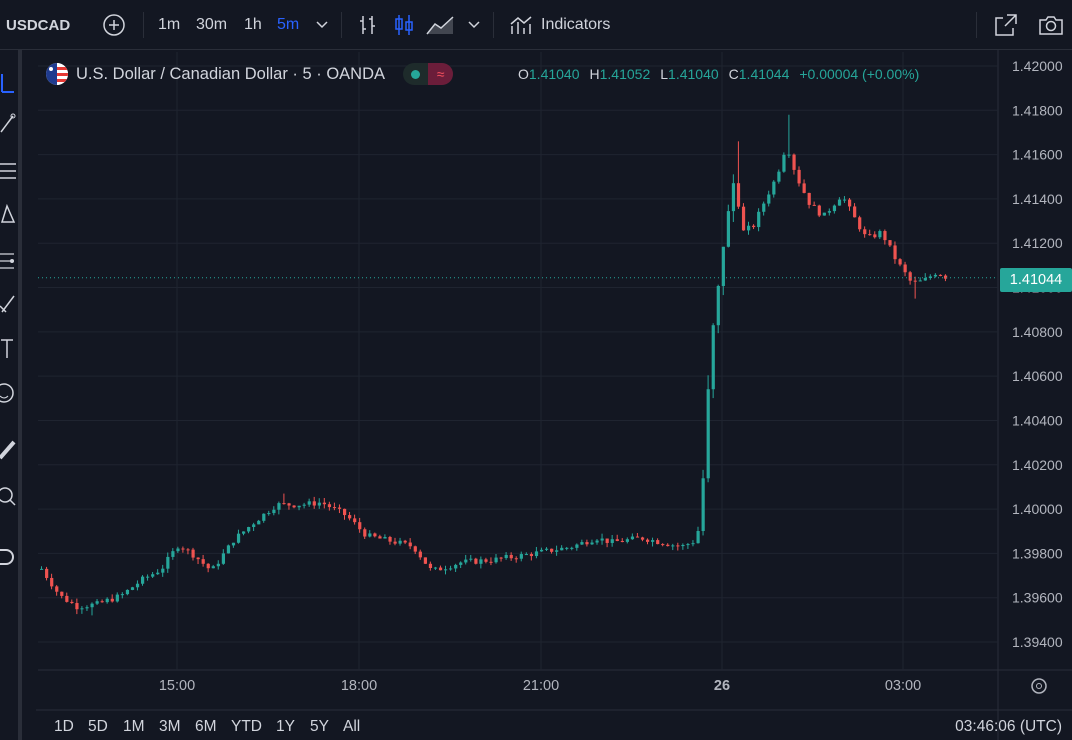  I want to click on range-6m: 6M, so click(206, 726).